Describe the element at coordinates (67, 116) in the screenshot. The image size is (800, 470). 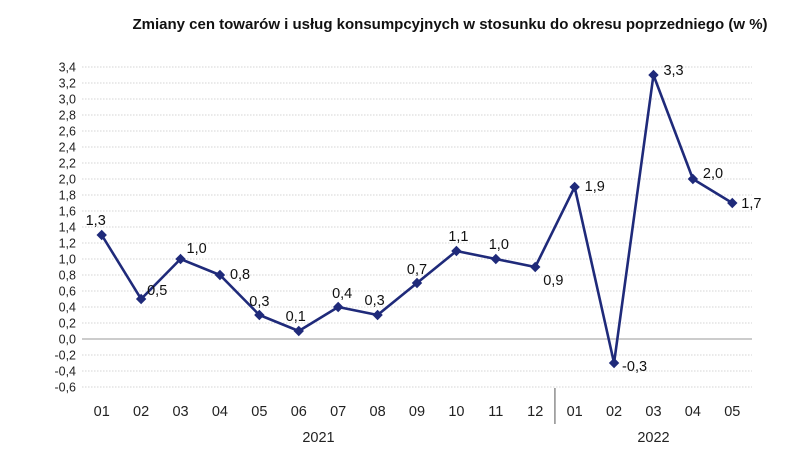
I see `y-tick-label: 2,8` at that location.